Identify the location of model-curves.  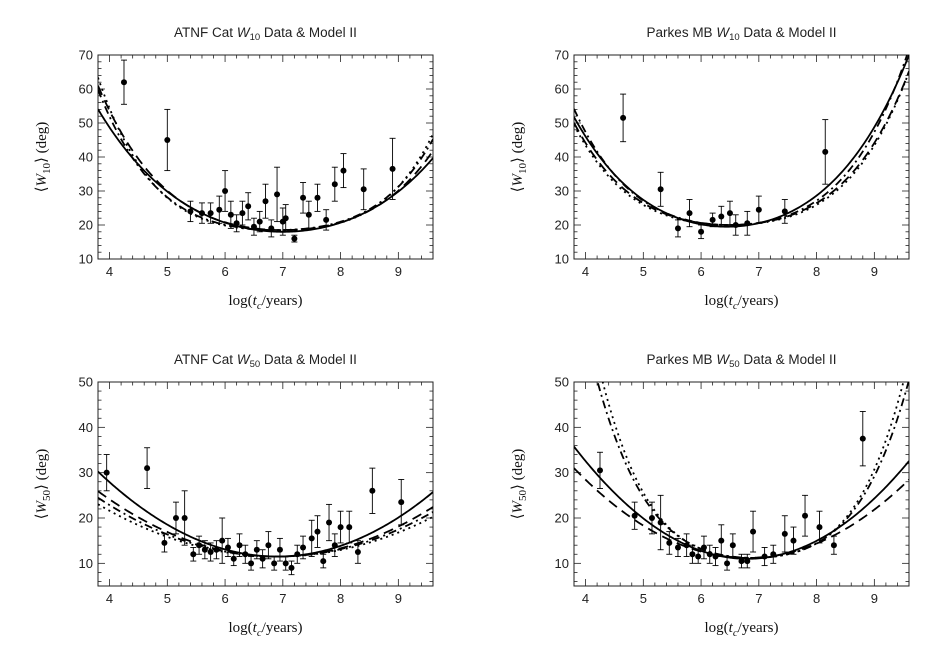
(265, 155).